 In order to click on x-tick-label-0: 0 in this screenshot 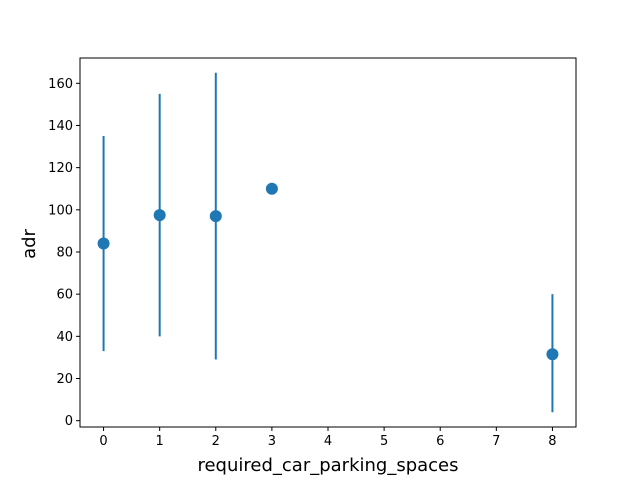, I will do `click(103, 441)`.